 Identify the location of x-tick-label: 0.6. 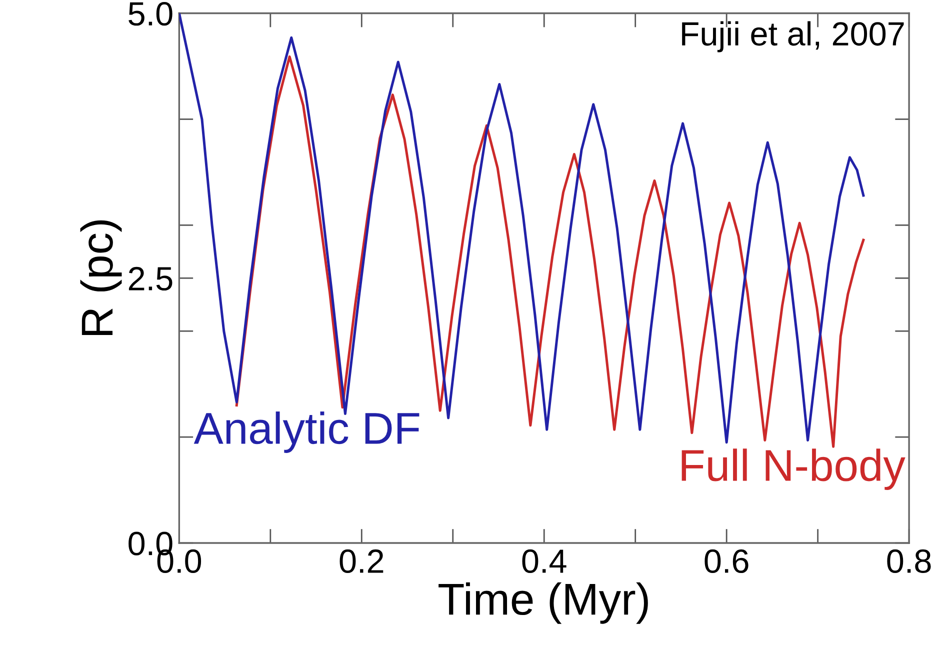
(726, 561).